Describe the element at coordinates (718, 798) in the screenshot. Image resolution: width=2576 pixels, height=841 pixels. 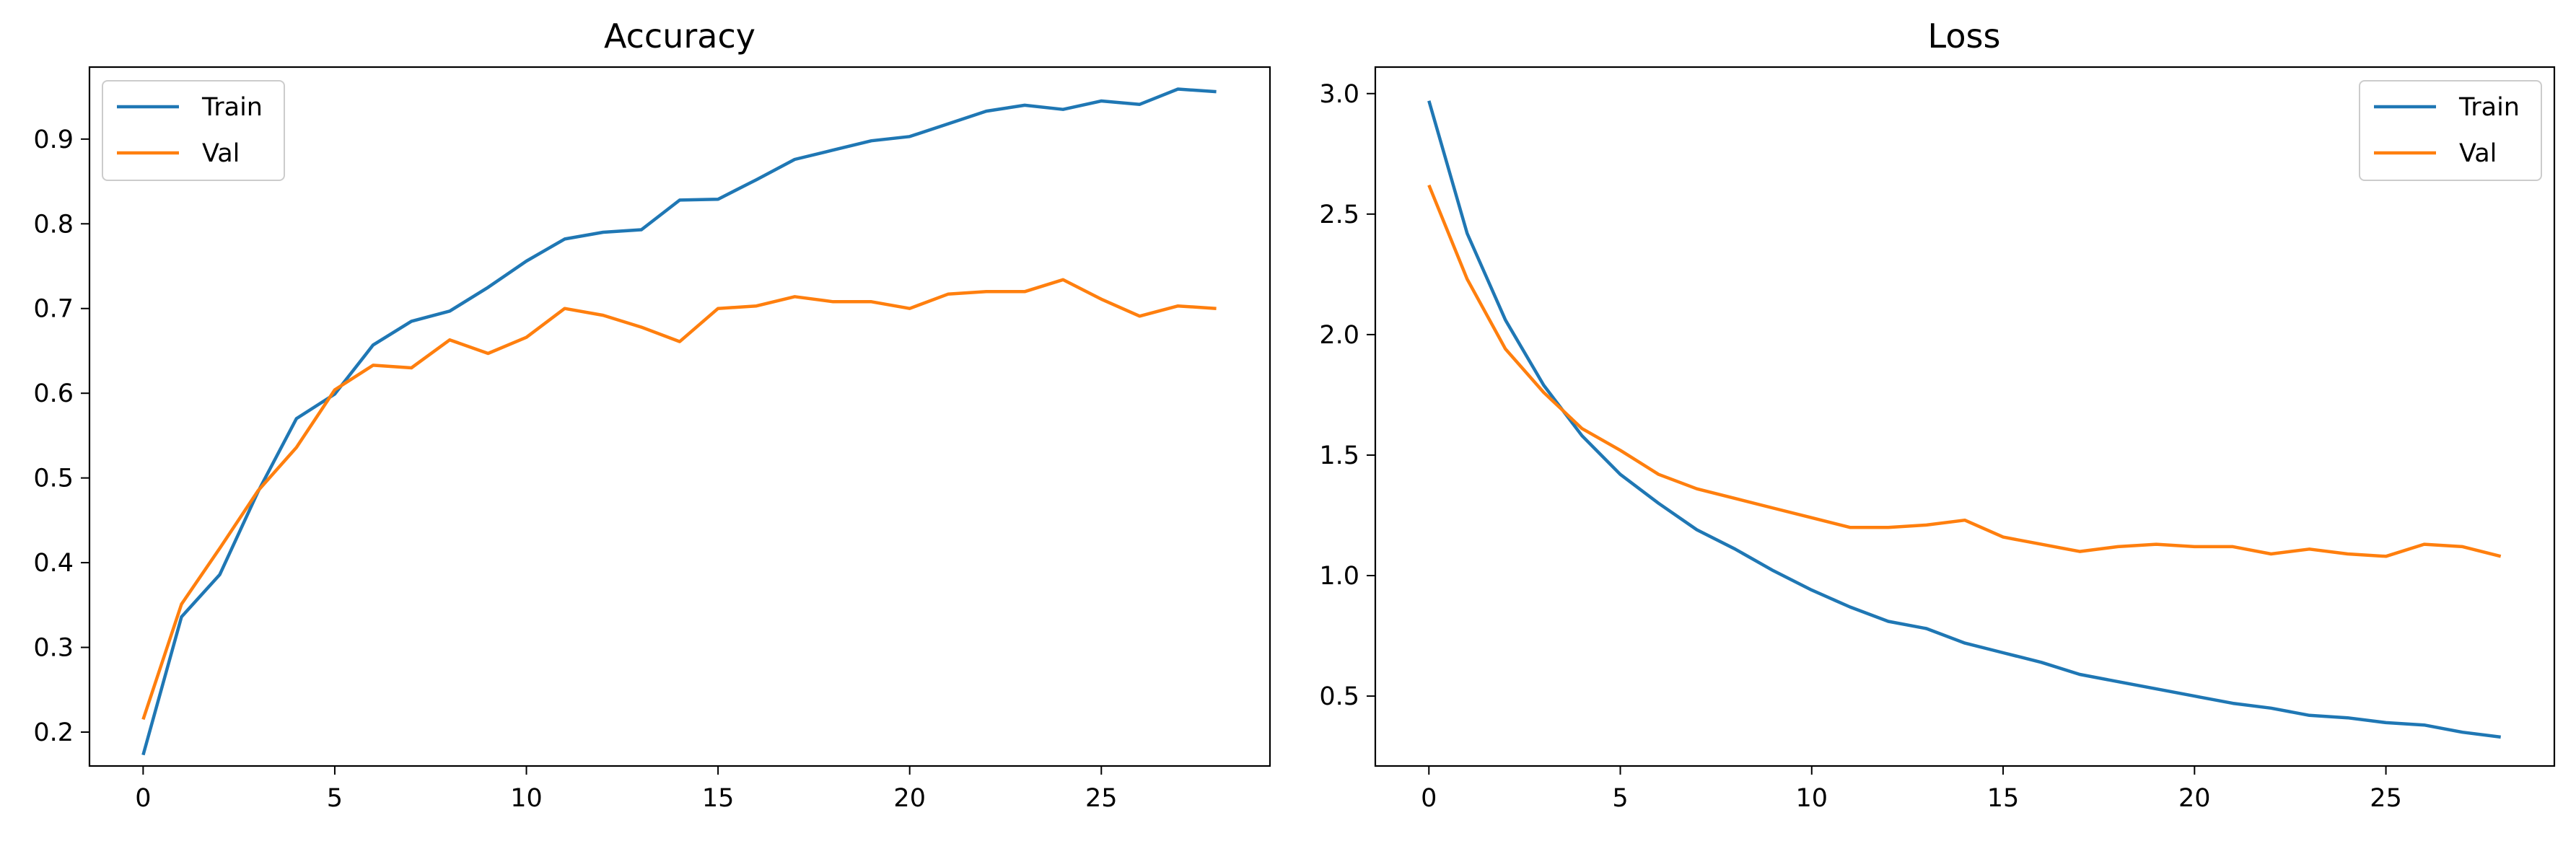
I see `accuracy-x-tick-label: 15` at that location.